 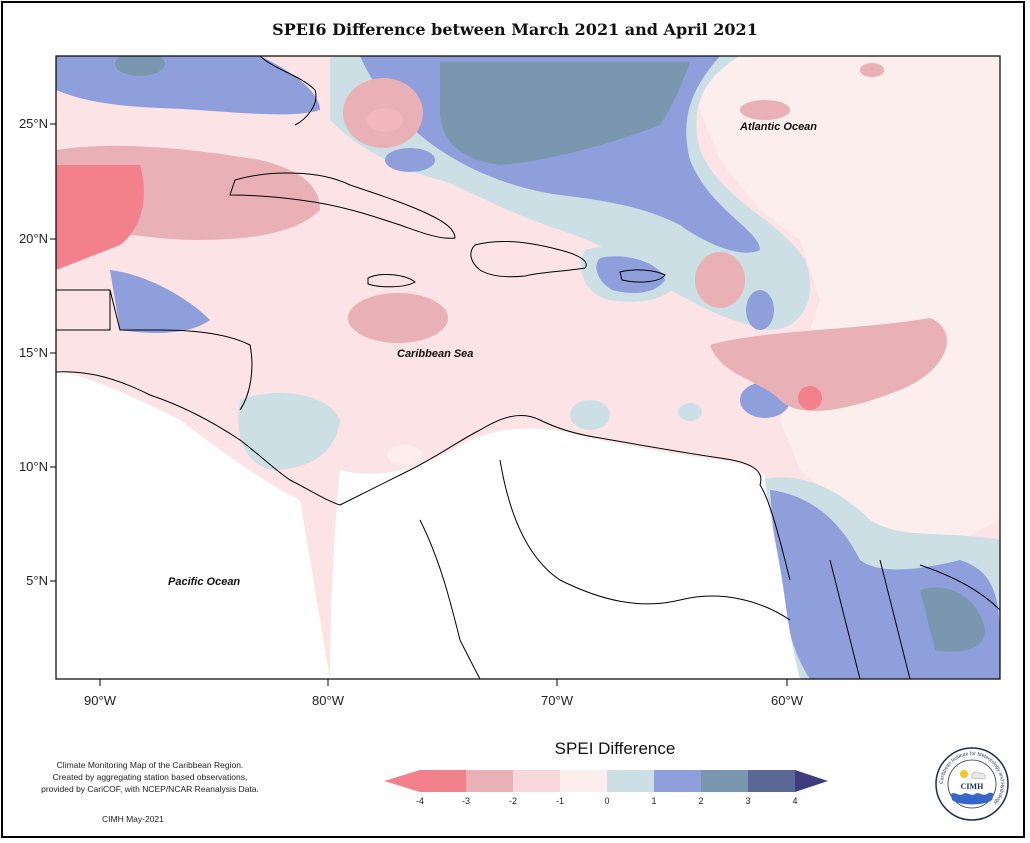 I want to click on legend-tick: 0, so click(x=606, y=801).